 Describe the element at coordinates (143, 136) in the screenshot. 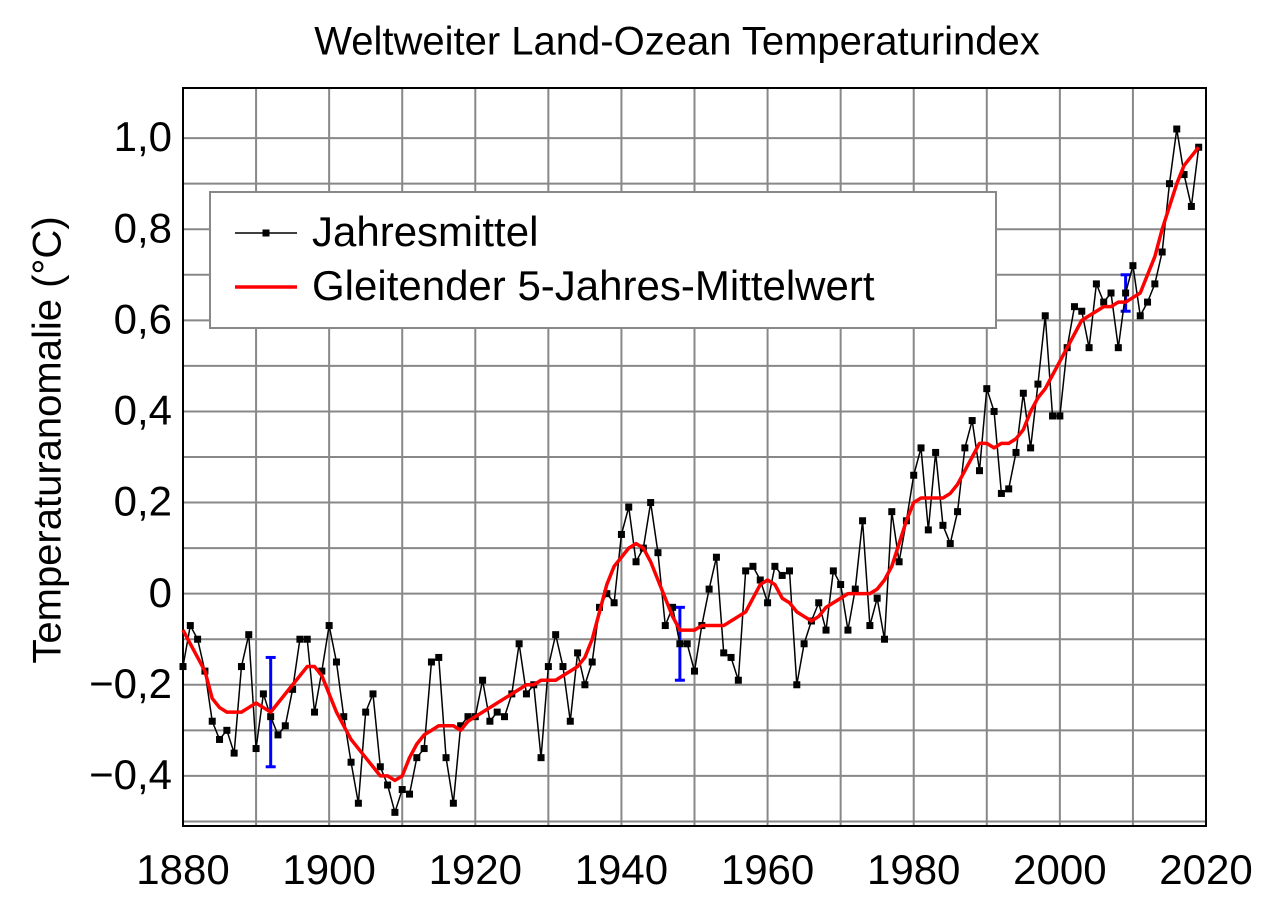

I see `y-tick-label: 1,0` at that location.